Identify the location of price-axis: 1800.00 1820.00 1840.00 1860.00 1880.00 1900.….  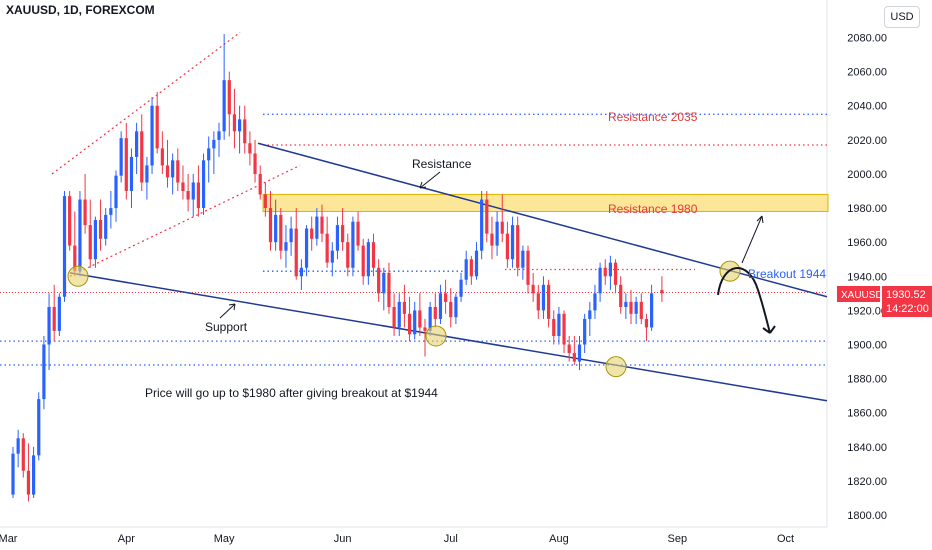
(867, 278).